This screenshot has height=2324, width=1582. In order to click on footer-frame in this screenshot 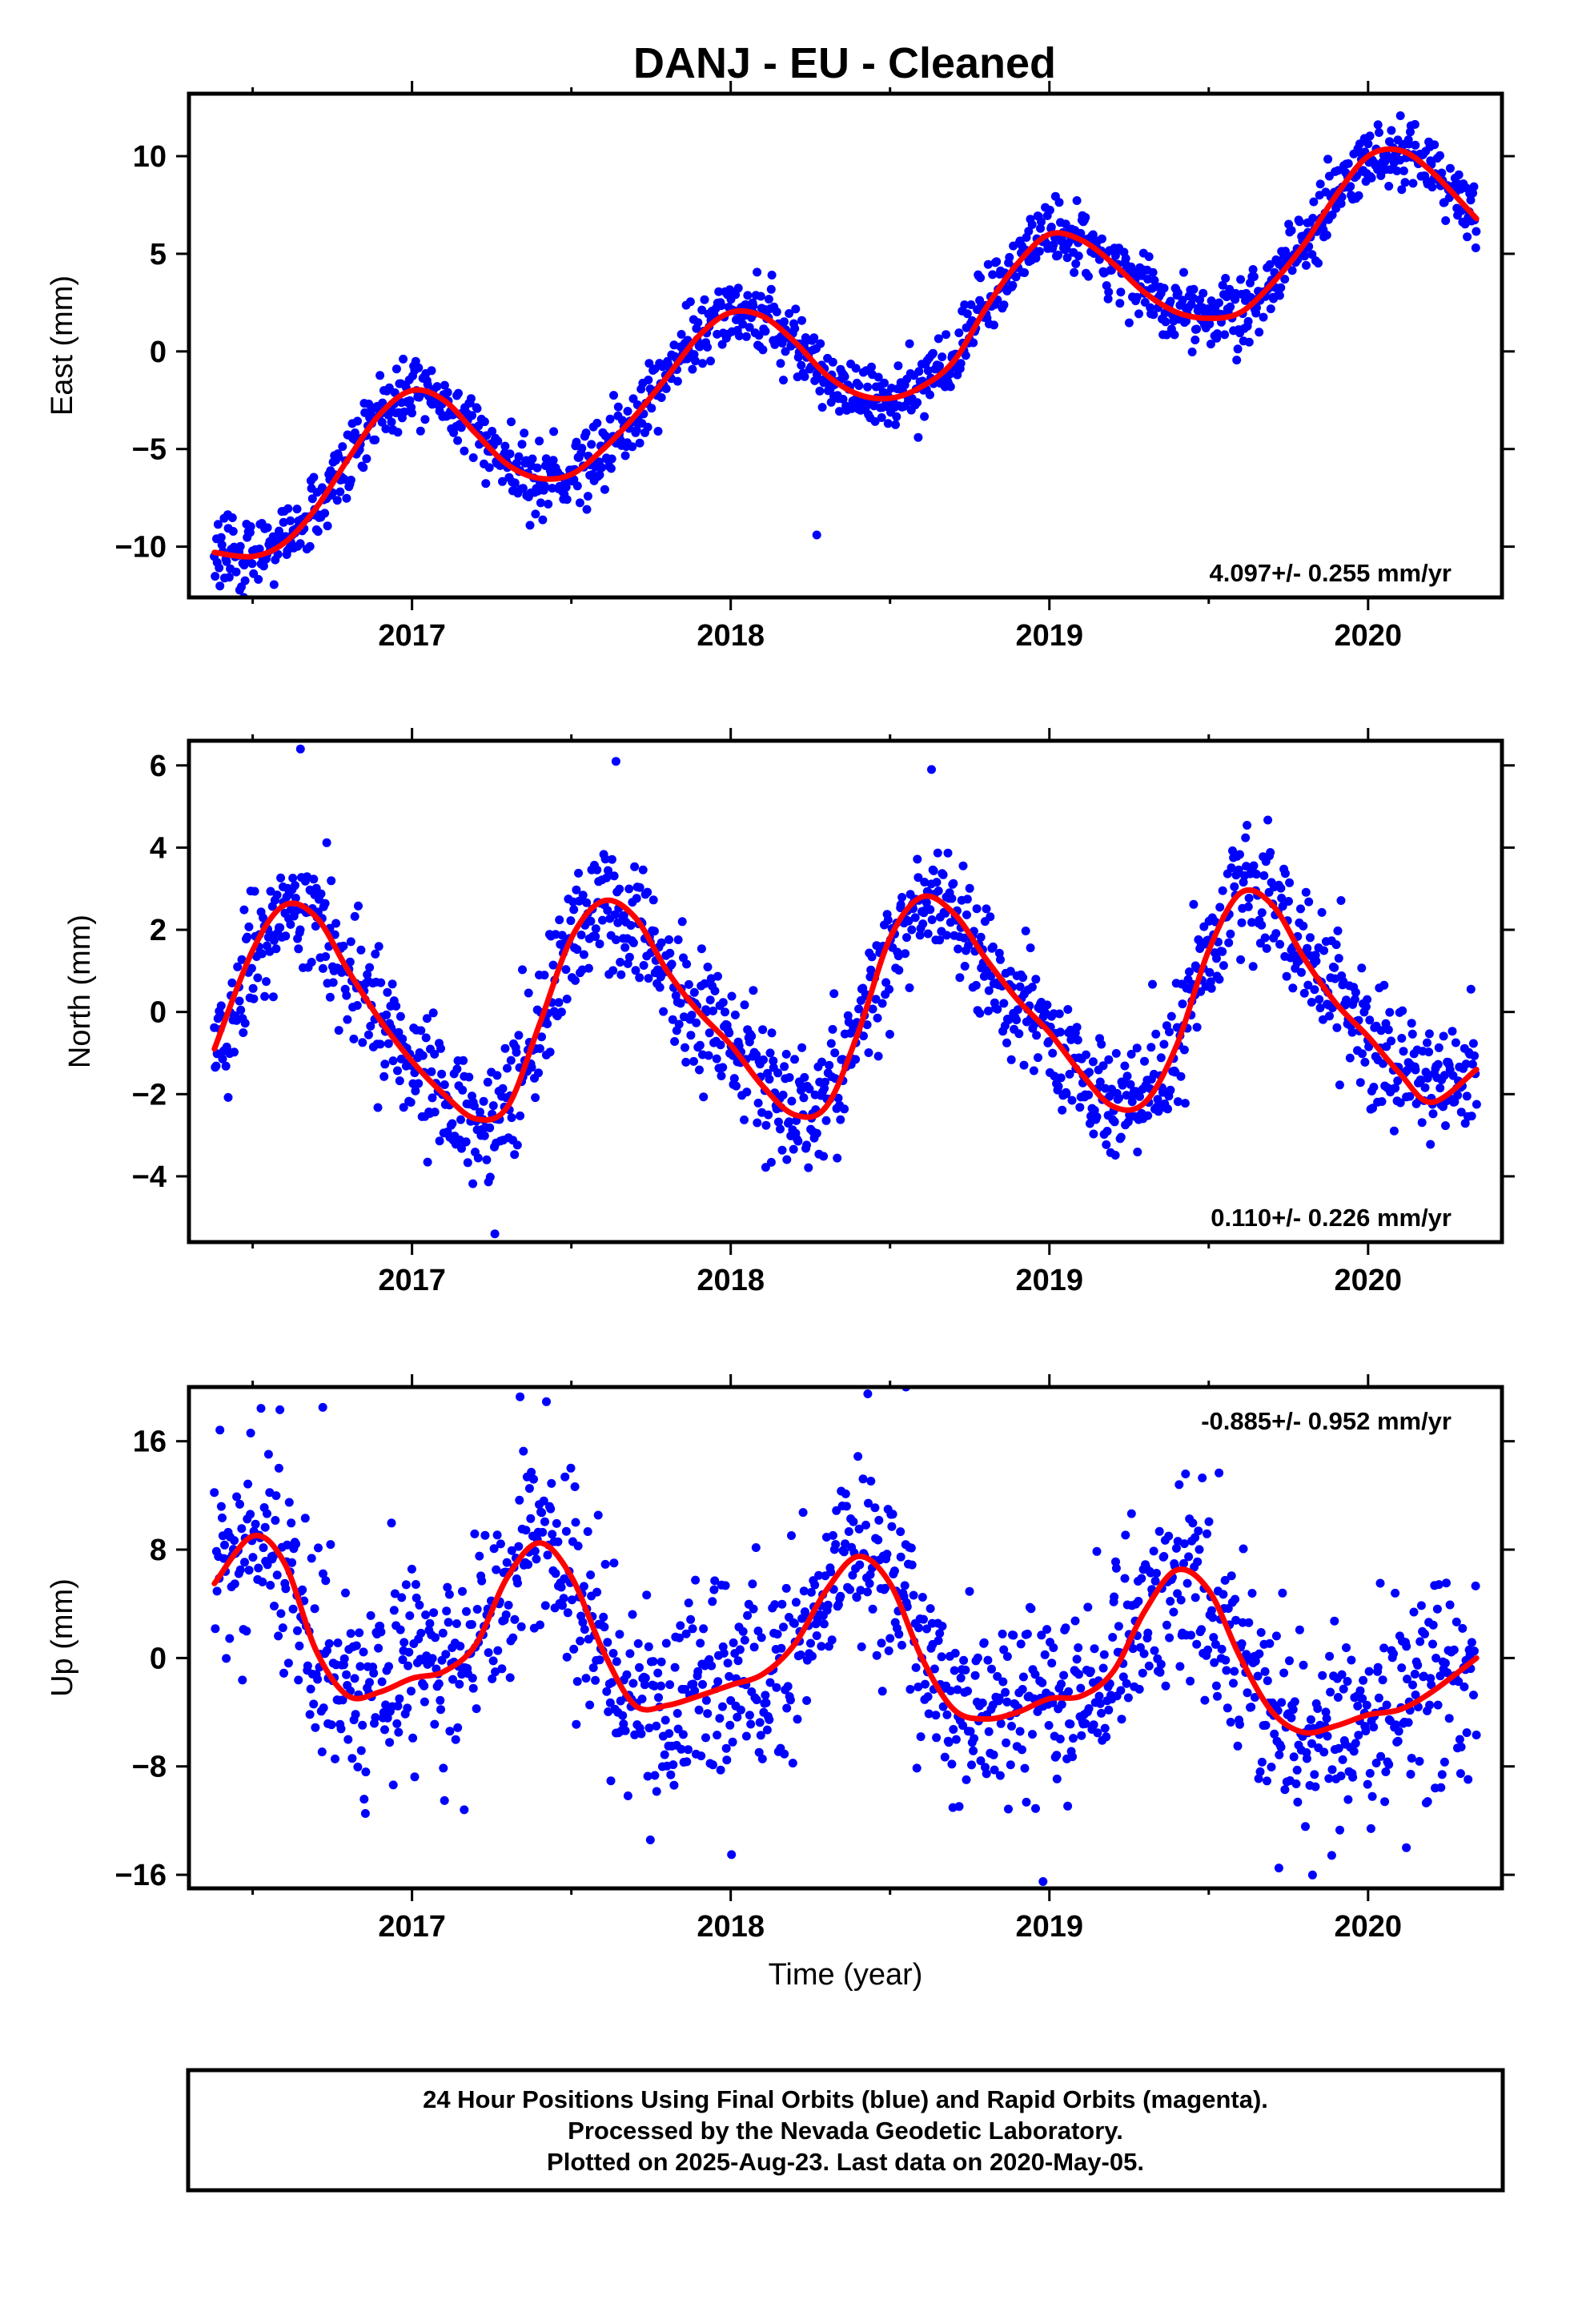, I will do `click(846, 2130)`.